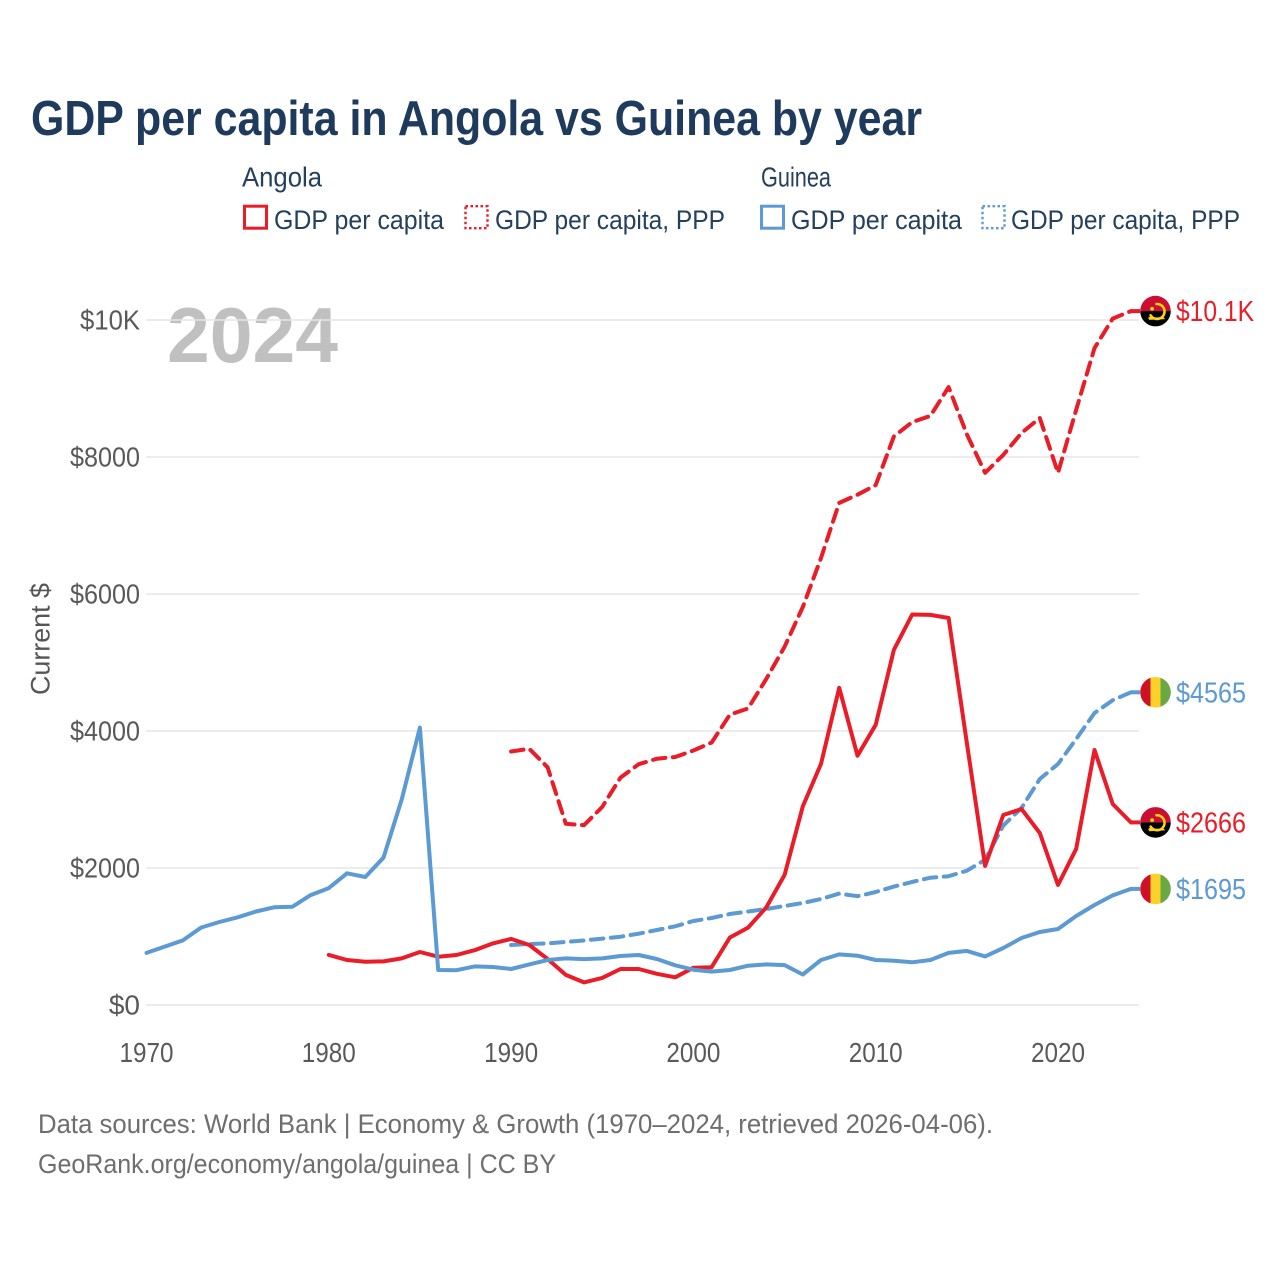 The height and width of the screenshot is (1280, 1280). Describe the element at coordinates (252, 335) in the screenshot. I see `svg-text: 2024` at that location.